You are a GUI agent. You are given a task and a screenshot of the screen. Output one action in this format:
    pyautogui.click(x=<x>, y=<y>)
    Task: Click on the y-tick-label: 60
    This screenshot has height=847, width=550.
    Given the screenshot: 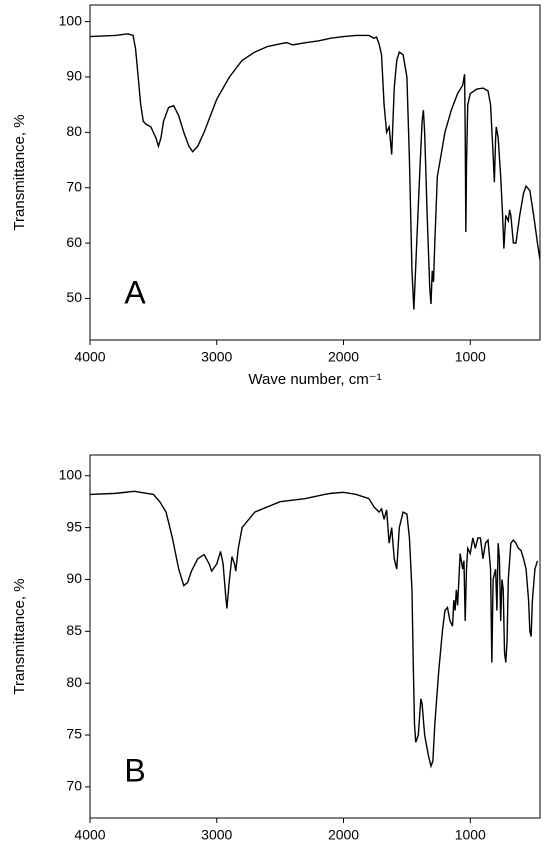 What is the action you would take?
    pyautogui.click(x=74, y=242)
    